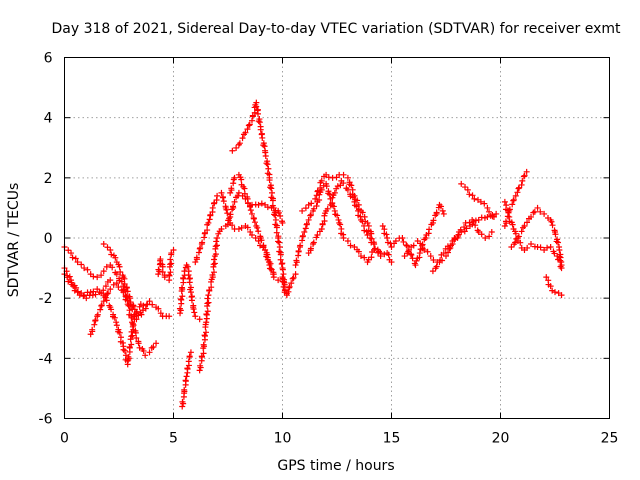 This screenshot has width=640, height=480. Describe the element at coordinates (48, 239) in the screenshot. I see `y-tick-label: 0` at that location.